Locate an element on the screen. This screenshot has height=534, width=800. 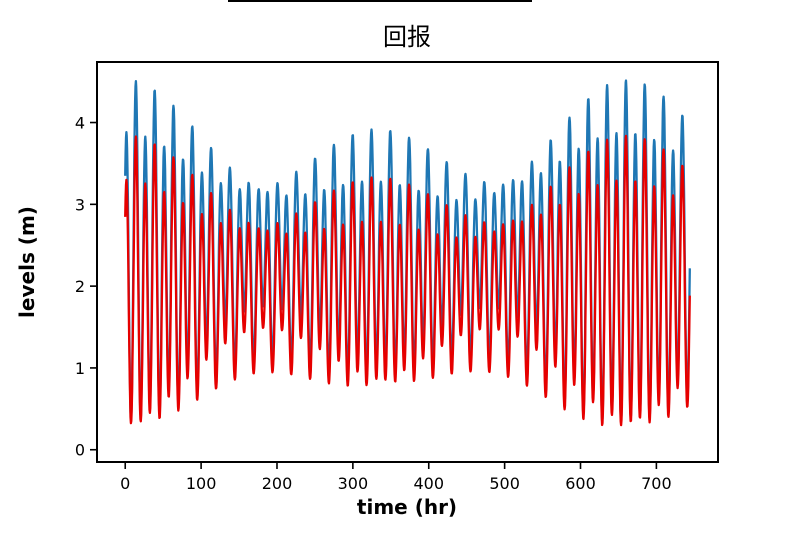
y-tick-label: 0 is located at coordinates (80, 450).